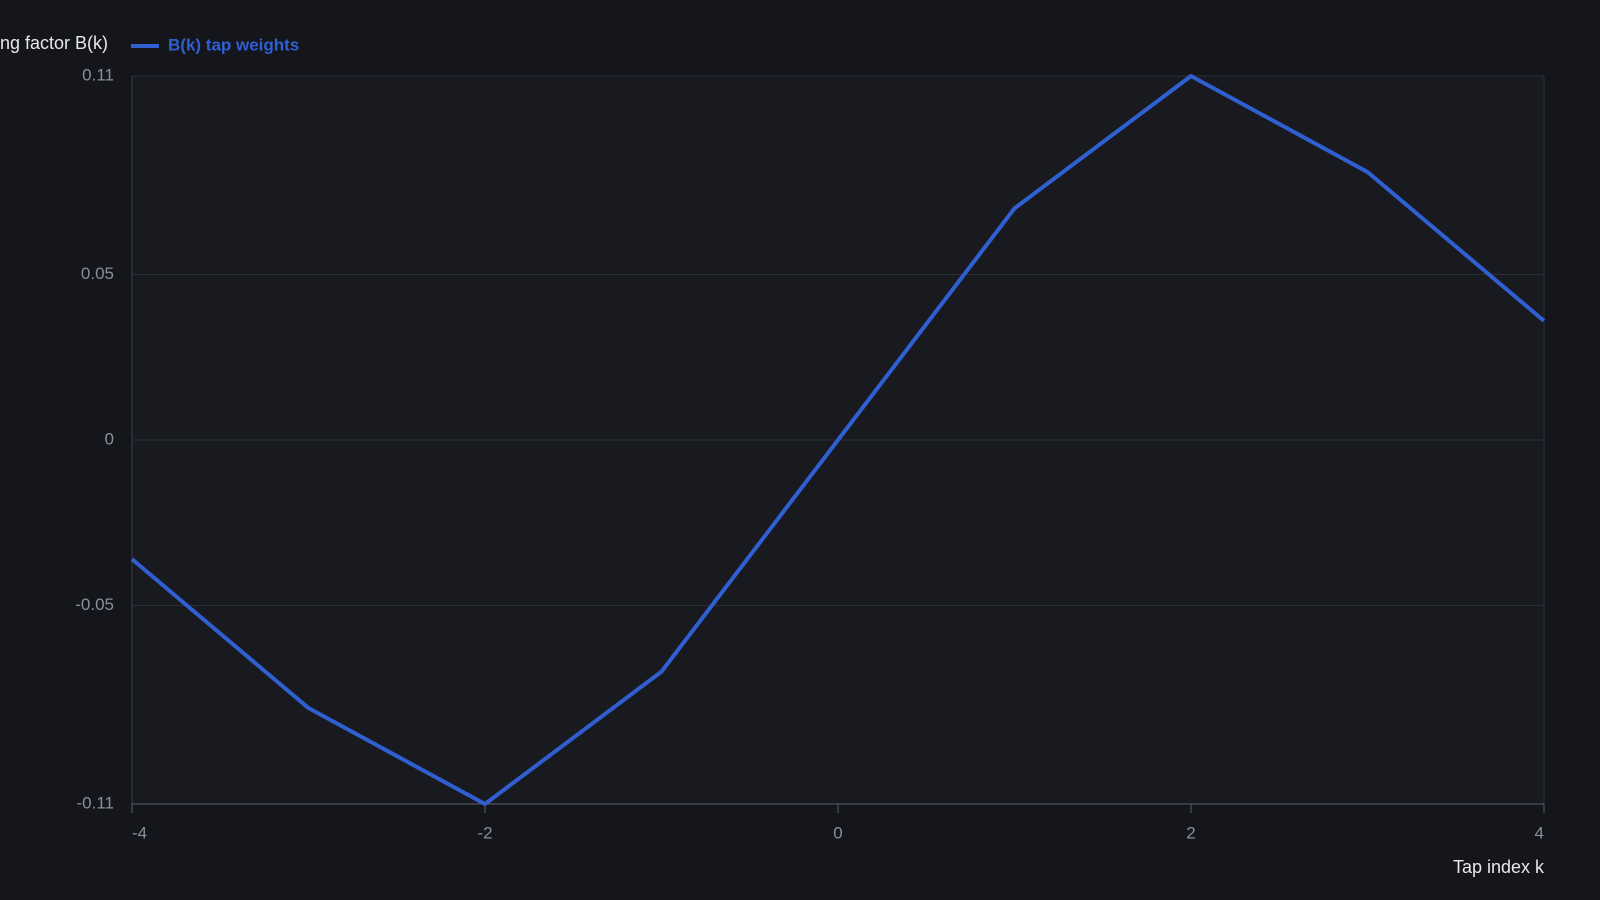 This screenshot has height=900, width=1600. I want to click on x-axis-label: Tap index k, so click(1499, 867).